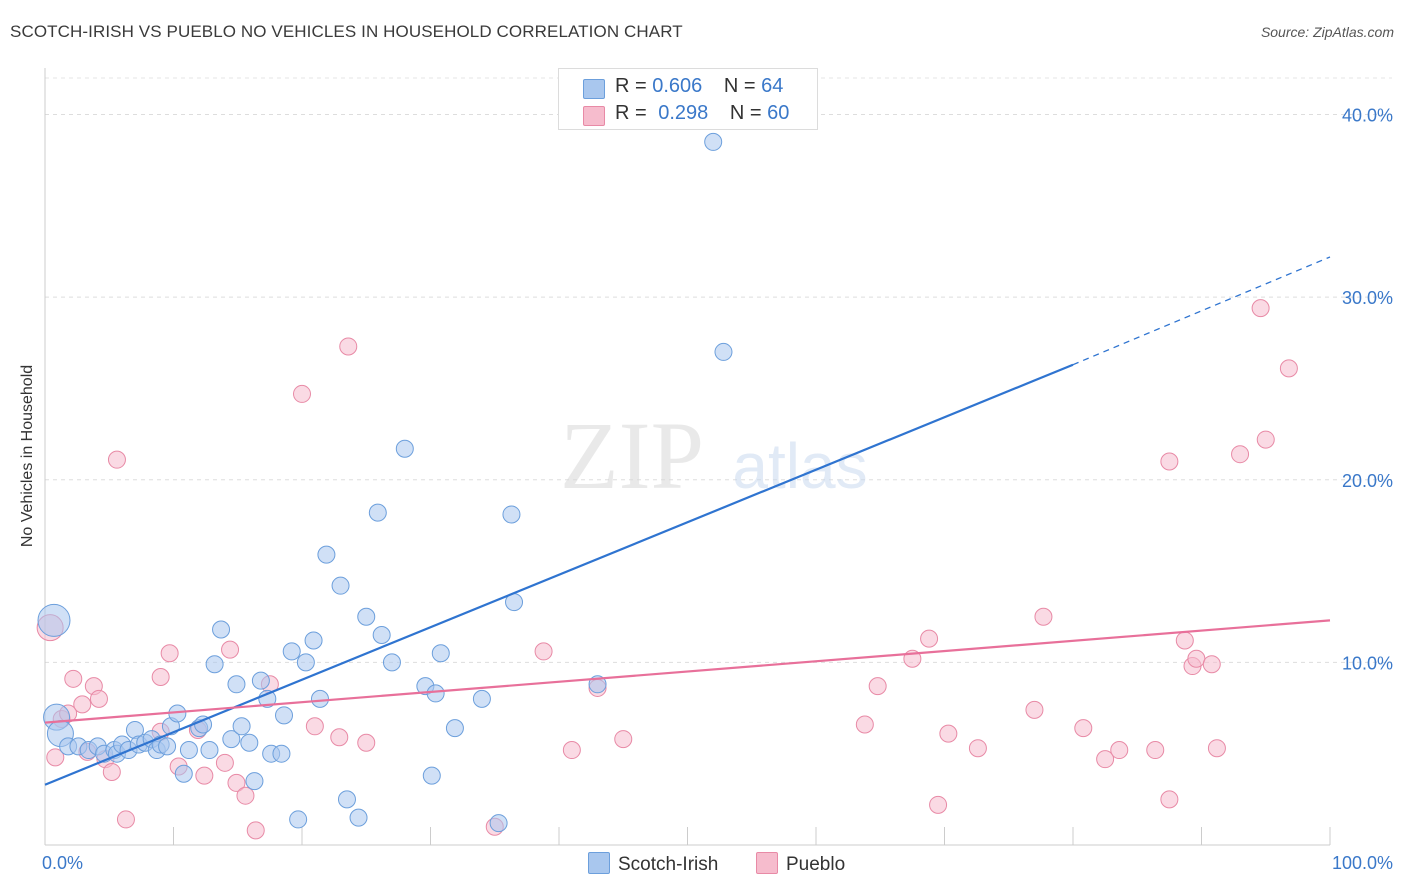  Describe the element at coordinates (1327, 32) in the screenshot. I see `source-credit: Source: ZipAtlas.com` at that location.